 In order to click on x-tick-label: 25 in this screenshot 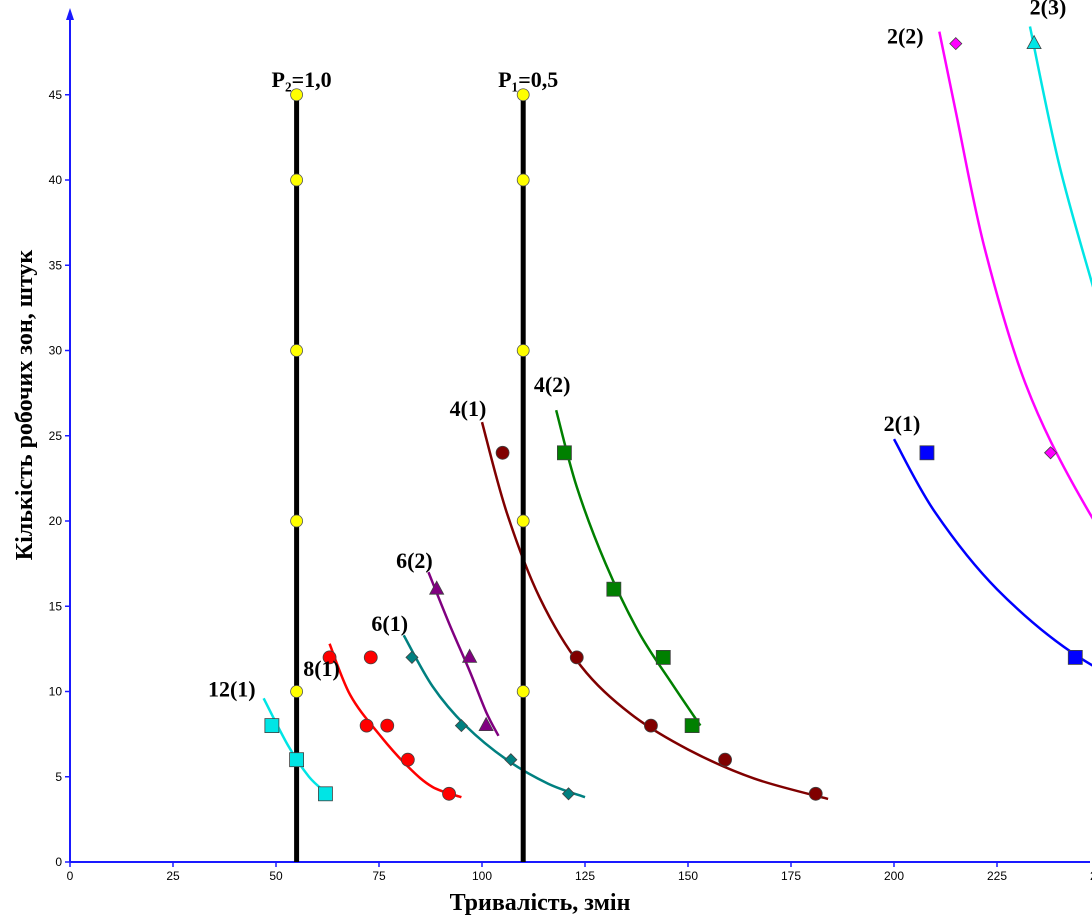, I will do `click(173, 876)`.